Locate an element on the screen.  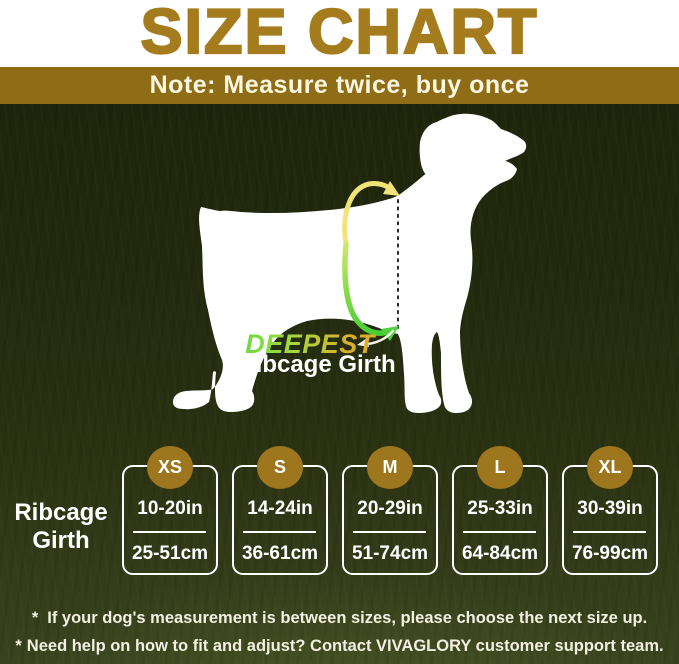
size-card-m: M 20-29in 51-74cm is located at coordinates (390, 510).